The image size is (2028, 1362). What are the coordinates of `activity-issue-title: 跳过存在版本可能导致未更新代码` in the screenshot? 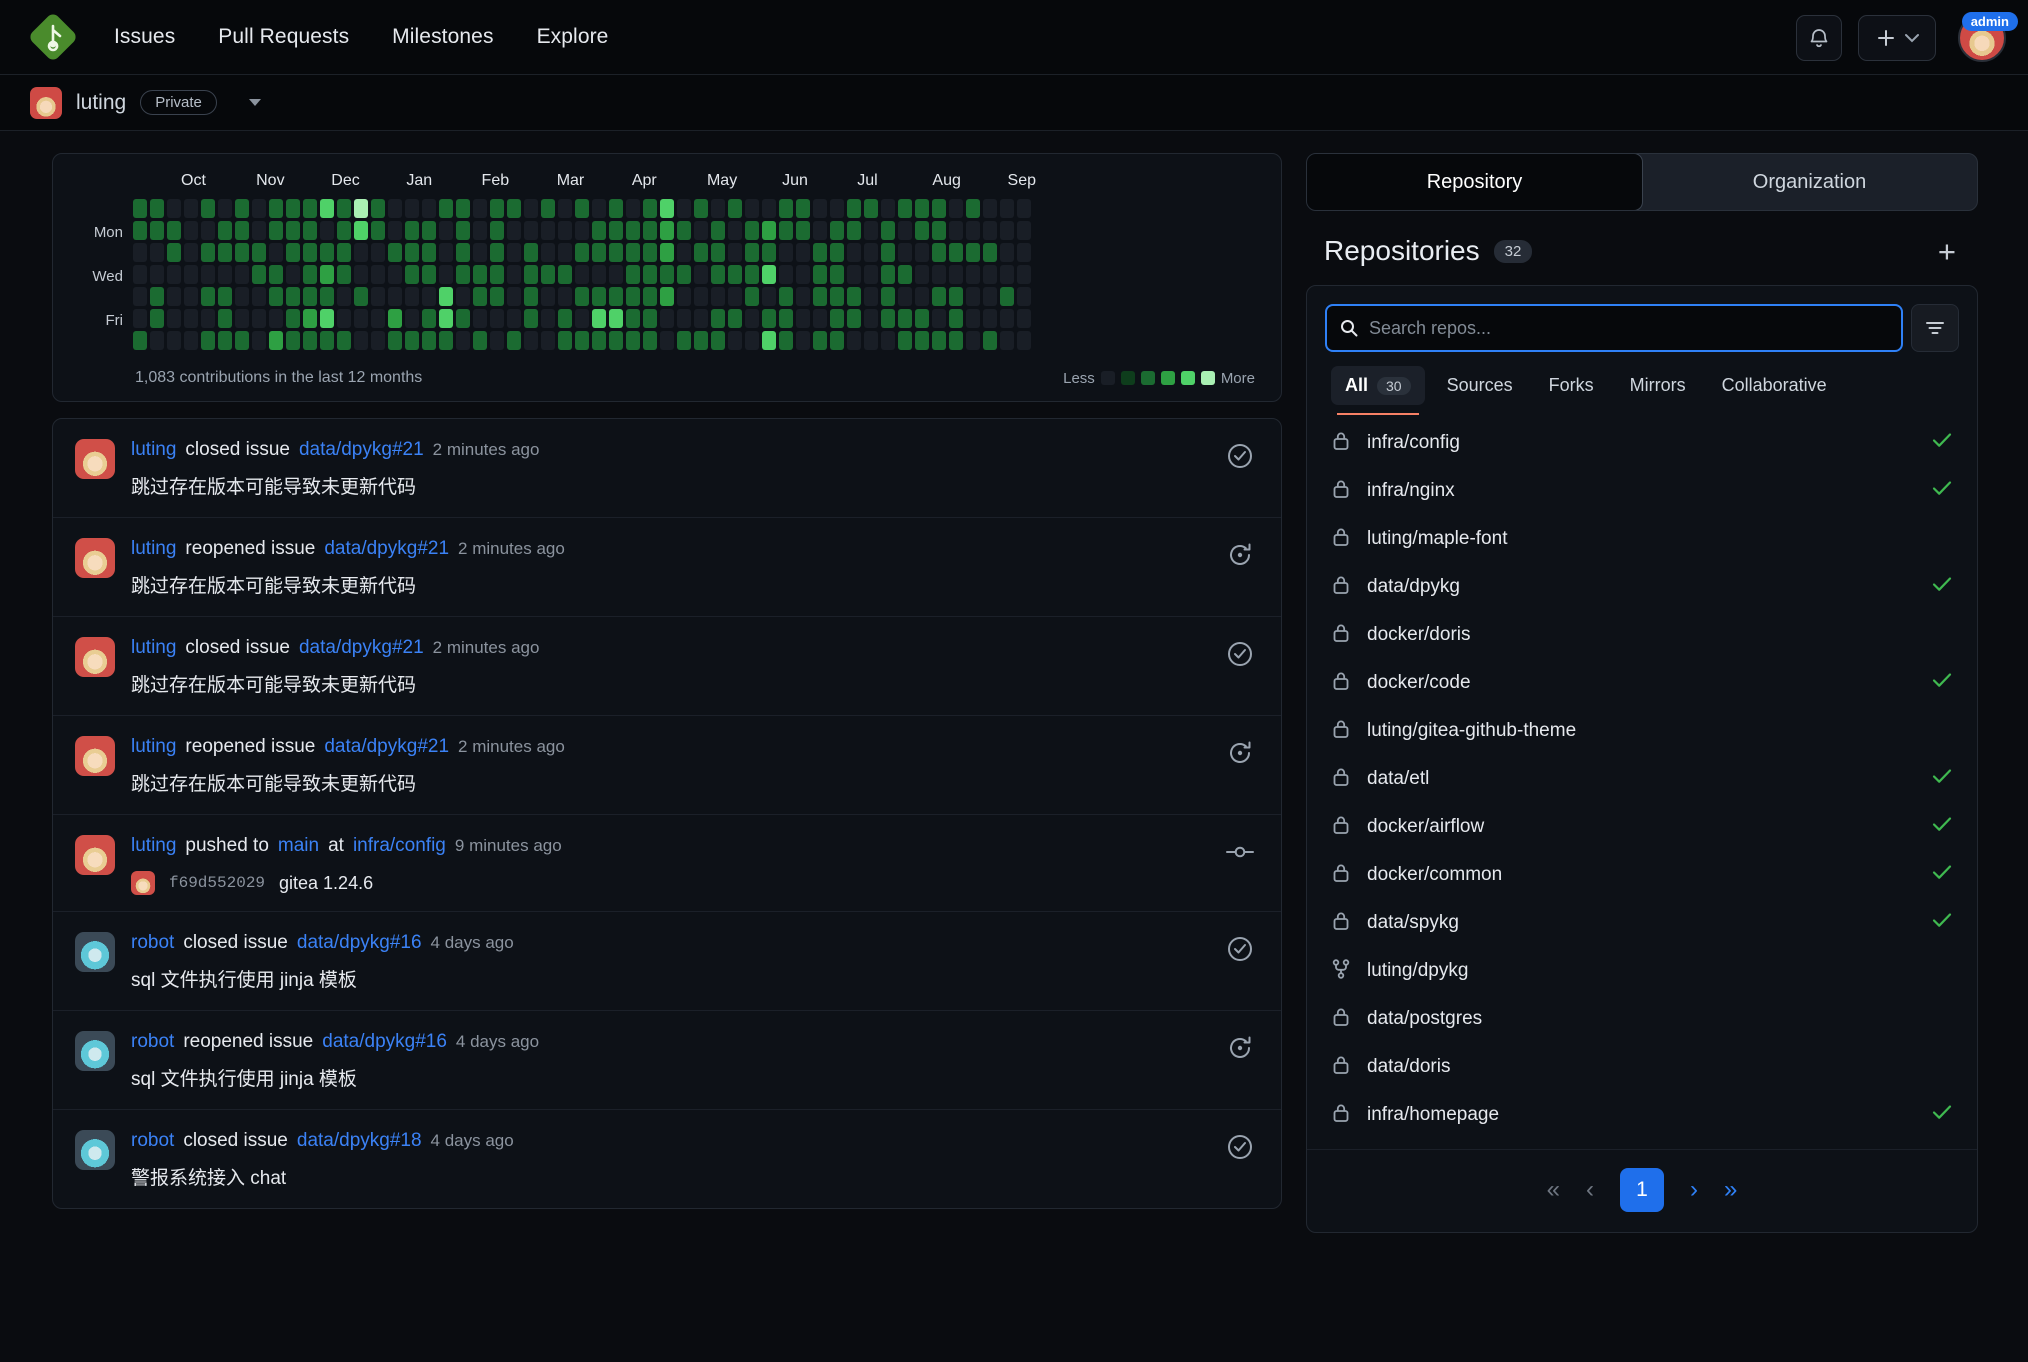 It's located at (274, 586).